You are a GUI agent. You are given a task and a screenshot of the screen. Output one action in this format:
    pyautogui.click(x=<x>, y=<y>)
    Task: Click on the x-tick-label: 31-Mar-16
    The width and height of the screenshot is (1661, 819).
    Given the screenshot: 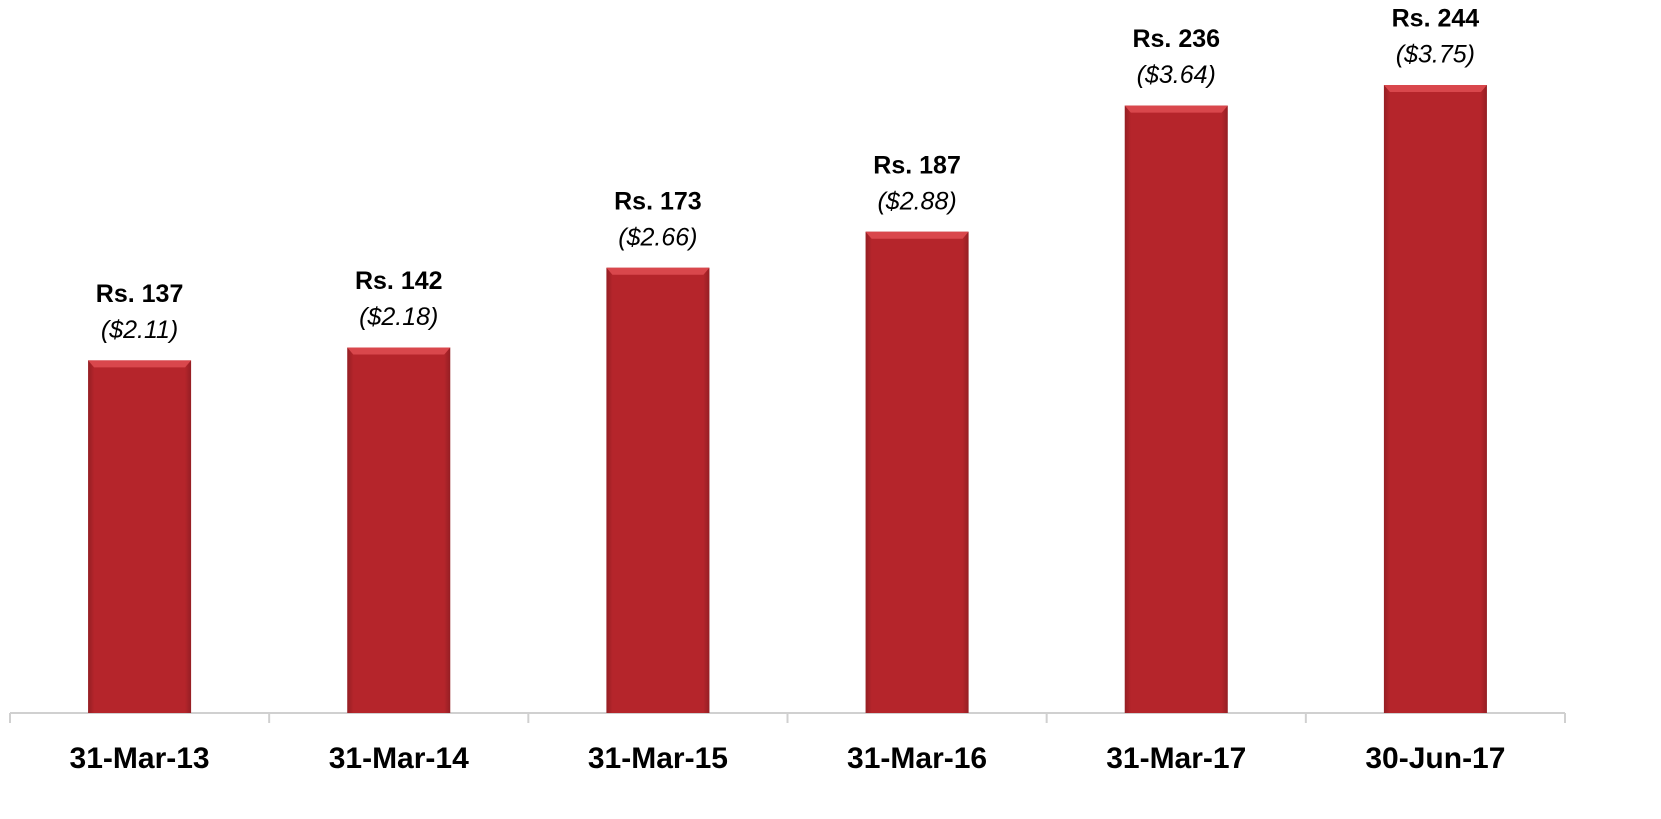 What is the action you would take?
    pyautogui.click(x=917, y=758)
    